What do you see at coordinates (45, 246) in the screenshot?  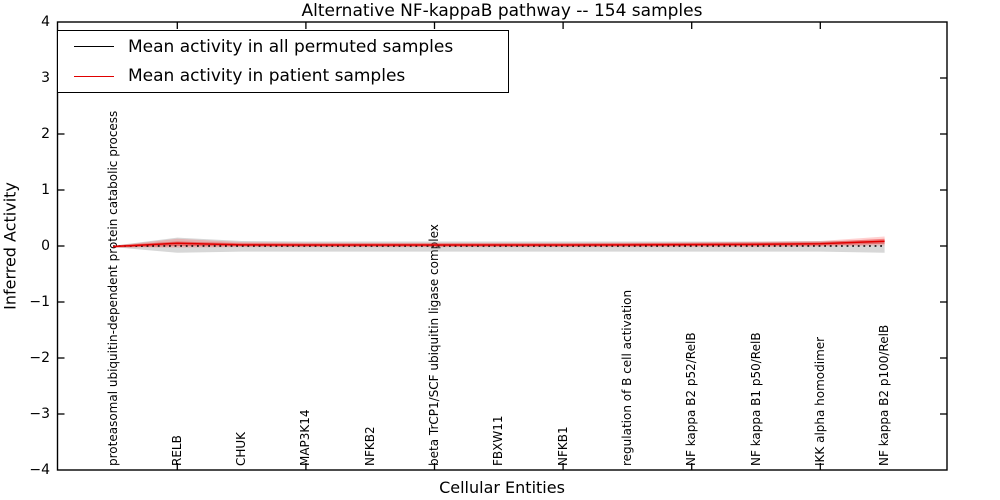 I see `y-tick-label: 0` at bounding box center [45, 246].